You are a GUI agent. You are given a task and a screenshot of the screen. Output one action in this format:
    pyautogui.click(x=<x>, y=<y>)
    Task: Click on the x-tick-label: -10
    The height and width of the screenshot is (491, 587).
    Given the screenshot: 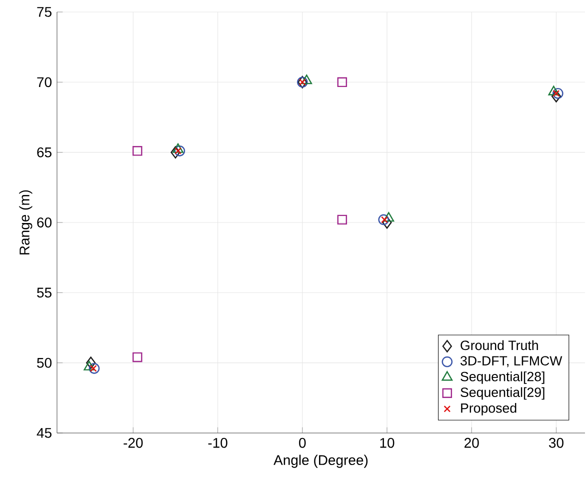 What is the action you would take?
    pyautogui.click(x=218, y=443)
    